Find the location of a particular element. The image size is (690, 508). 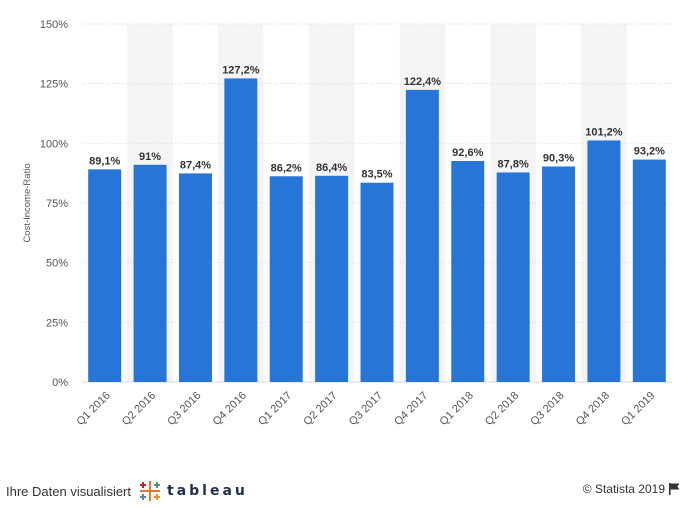

x-tick-label: Q1 2018 is located at coordinates (457, 409).